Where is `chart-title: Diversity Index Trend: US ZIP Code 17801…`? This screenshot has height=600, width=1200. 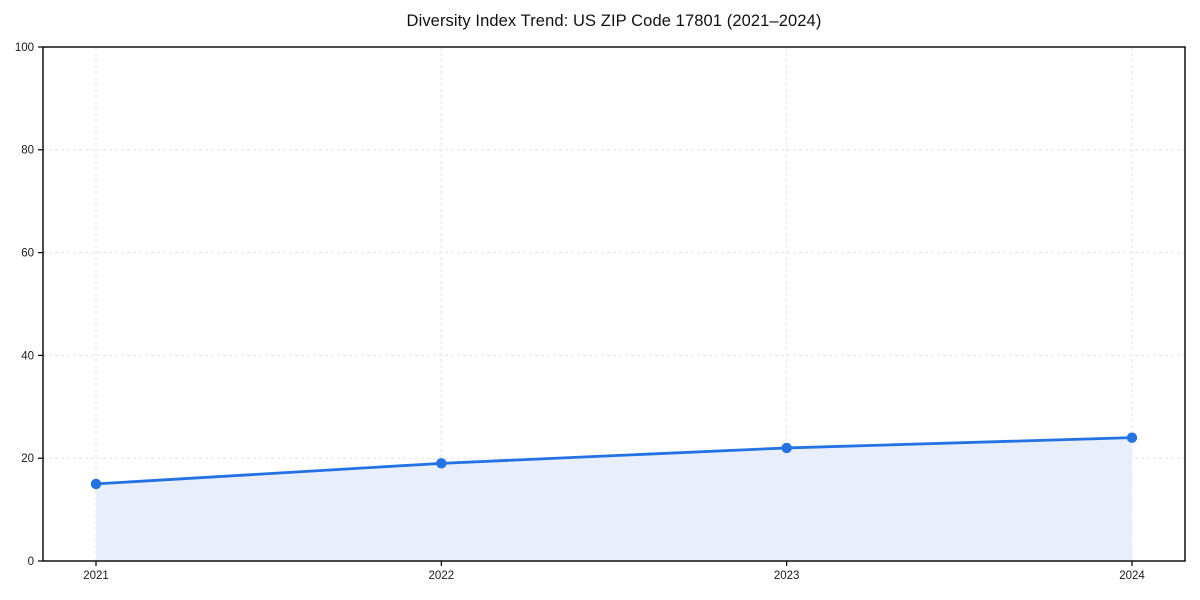 chart-title: Diversity Index Trend: US ZIP Code 17801… is located at coordinates (614, 21).